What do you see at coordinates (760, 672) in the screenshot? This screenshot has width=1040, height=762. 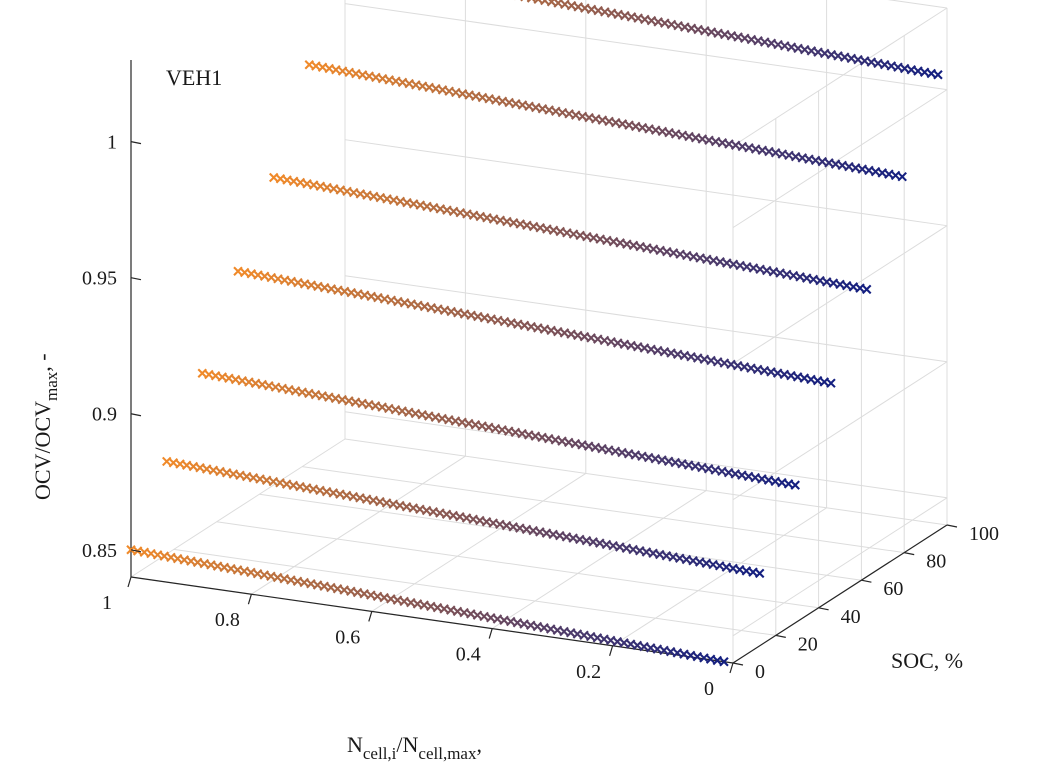 I see `y-tick-label: 0` at bounding box center [760, 672].